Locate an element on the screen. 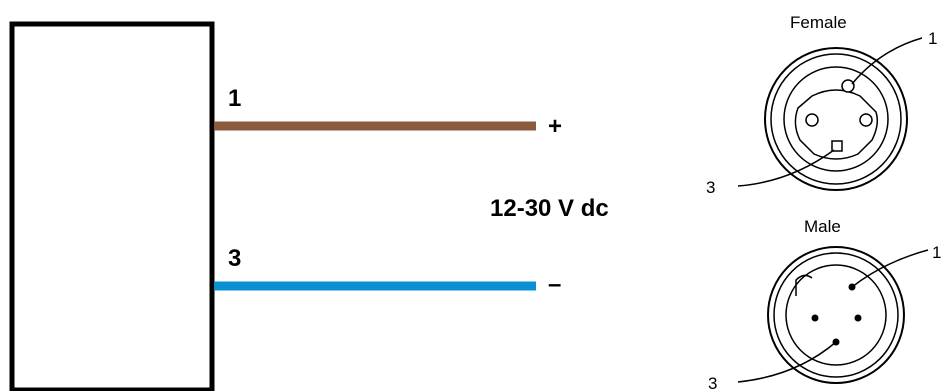 The image size is (952, 391). female-pin-3-leader is located at coordinates (786, 168).